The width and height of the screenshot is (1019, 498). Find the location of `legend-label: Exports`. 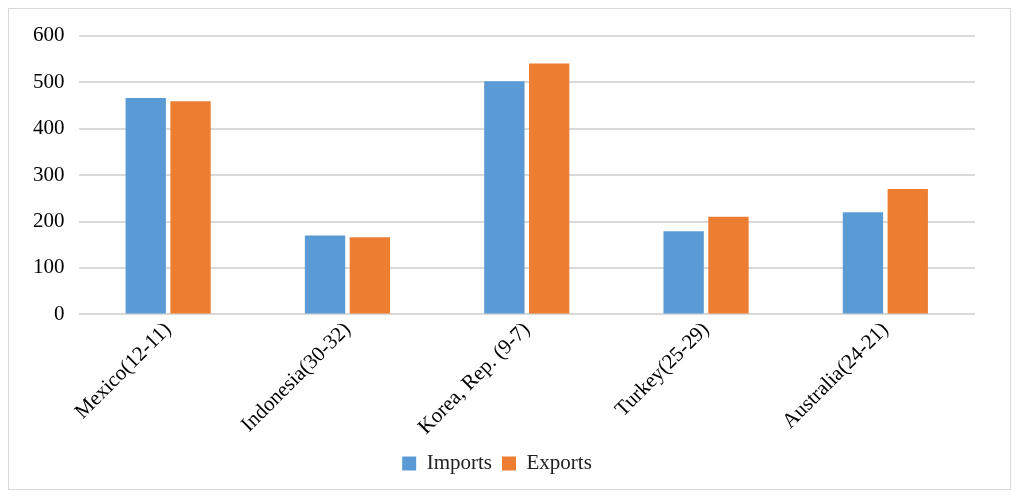

legend-label: Exports is located at coordinates (559, 462).